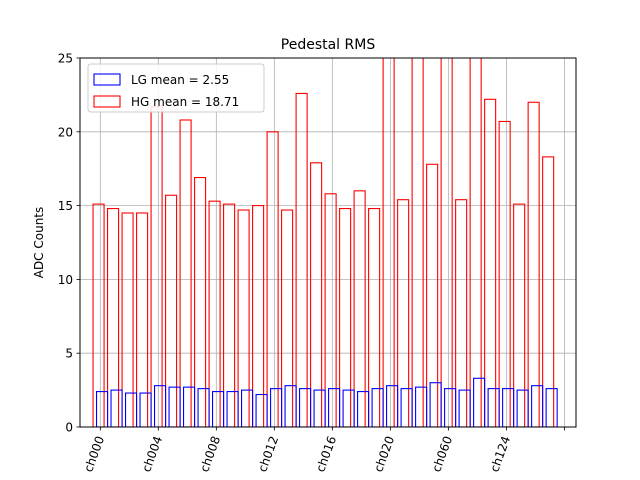 The width and height of the screenshot is (640, 480). I want to click on x-tick-label: ch060, so click(442, 454).